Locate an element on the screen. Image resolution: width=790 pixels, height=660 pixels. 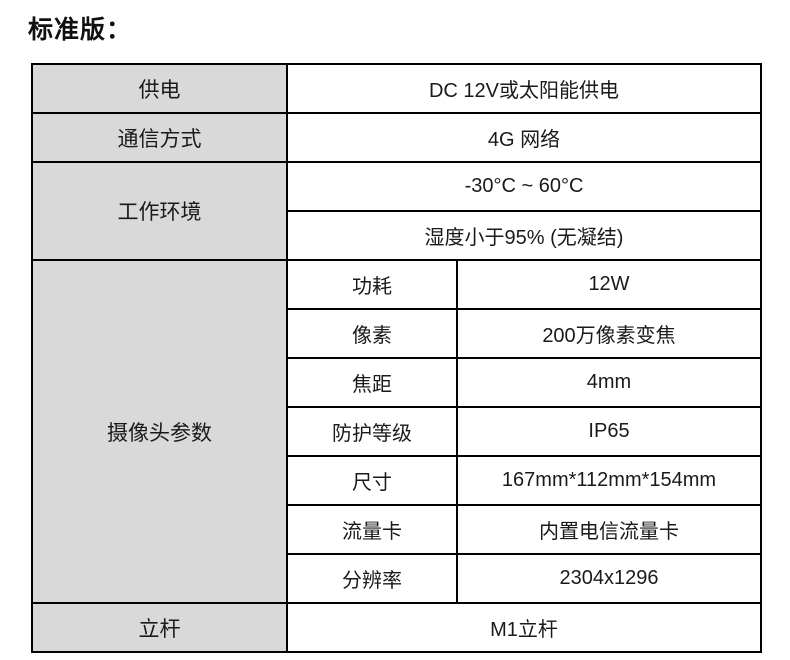
table-row-camera-focal-length: 焦距 4mm is located at coordinates (397, 382).